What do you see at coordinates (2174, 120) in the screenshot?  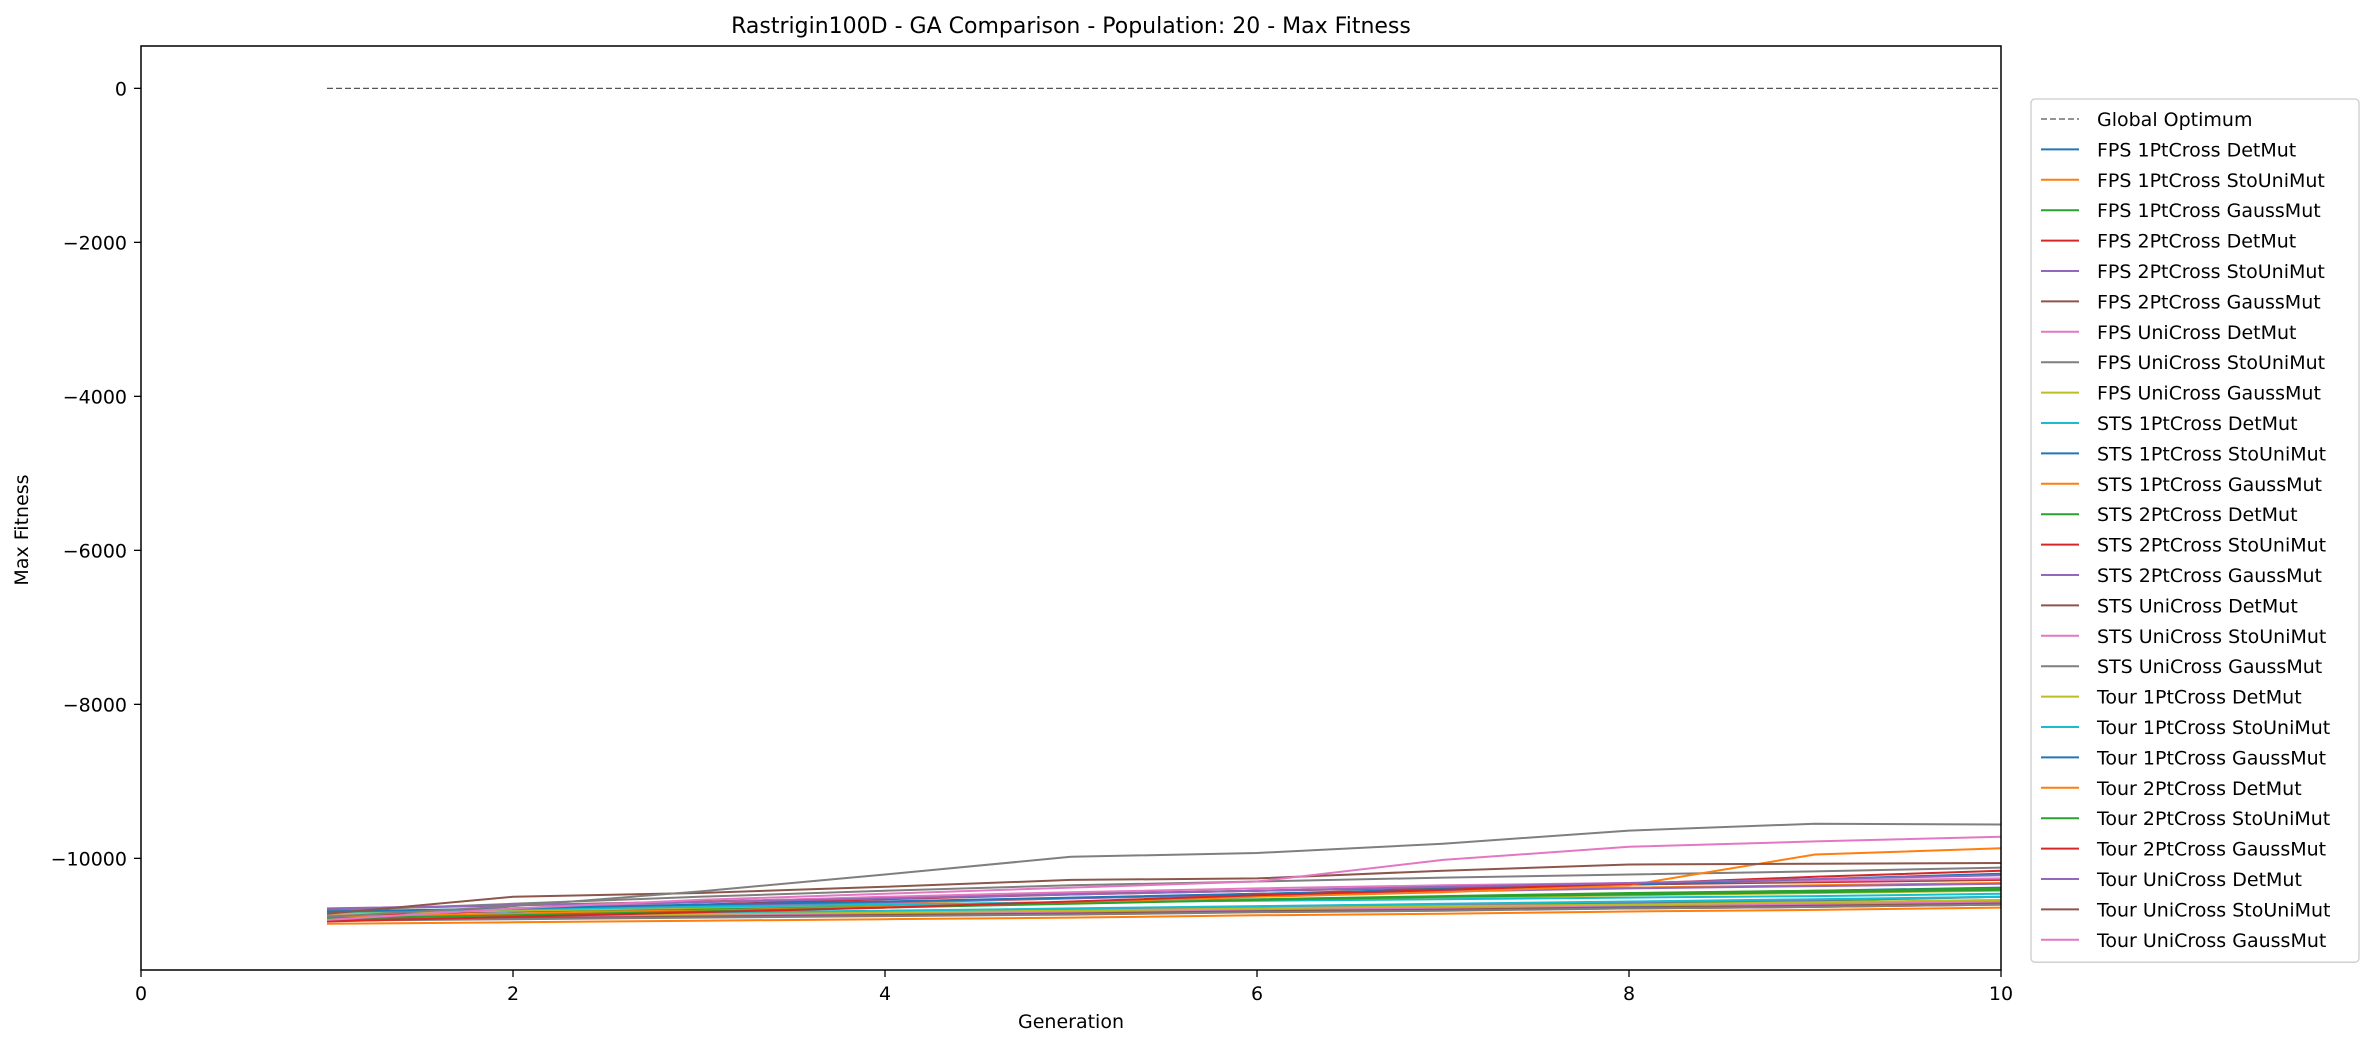 I see `legend-entry: Global Optimum` at bounding box center [2174, 120].